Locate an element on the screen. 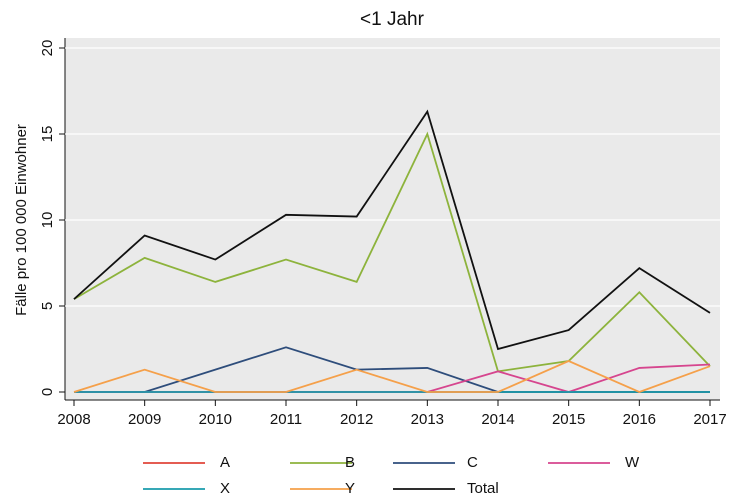 The width and height of the screenshot is (731, 502). y-axis-label: Fälle pro 100 000 Einwohner is located at coordinates (21, 220).